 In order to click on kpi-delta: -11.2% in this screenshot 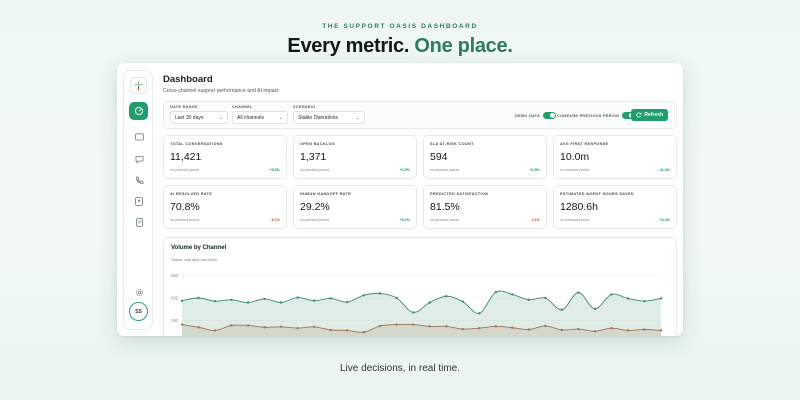, I will do `click(664, 170)`.